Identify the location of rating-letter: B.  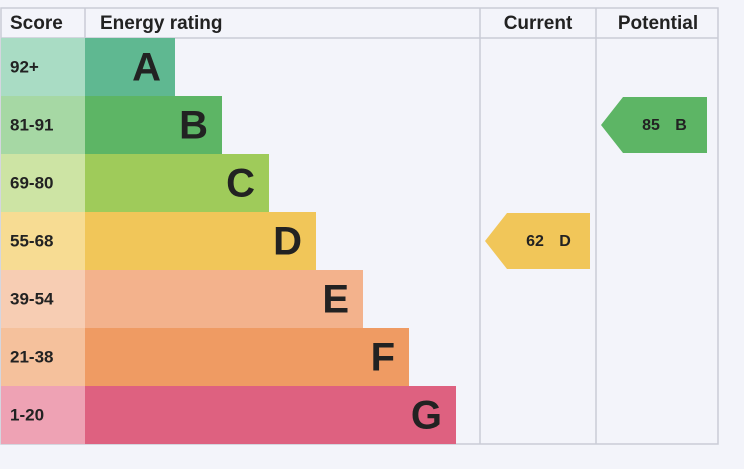
(193, 126).